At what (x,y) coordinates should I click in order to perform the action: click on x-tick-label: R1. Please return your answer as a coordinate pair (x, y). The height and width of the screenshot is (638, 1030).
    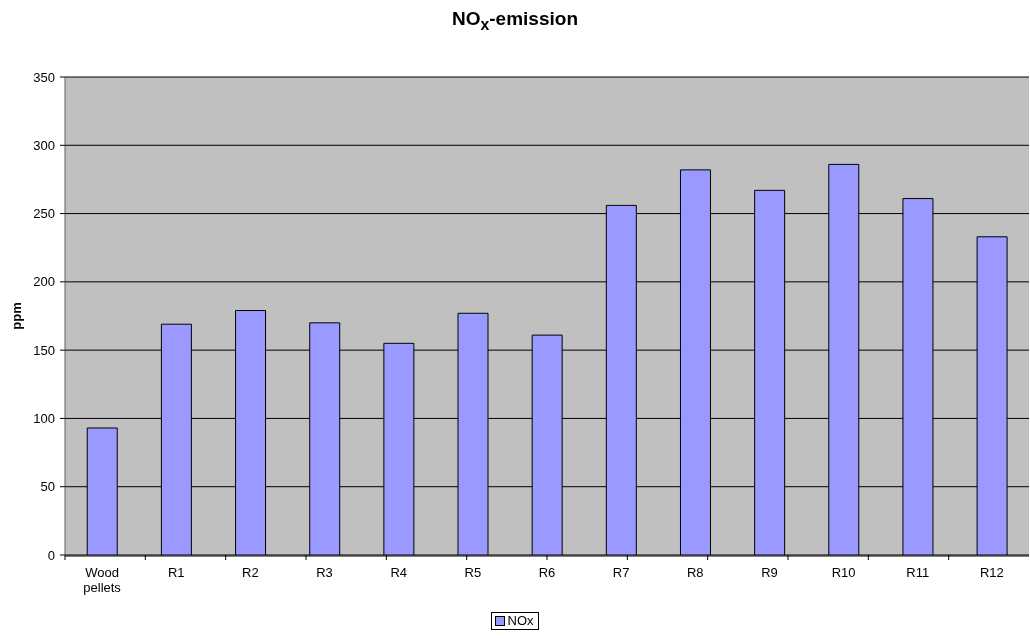
    Looking at the image, I should click on (176, 573).